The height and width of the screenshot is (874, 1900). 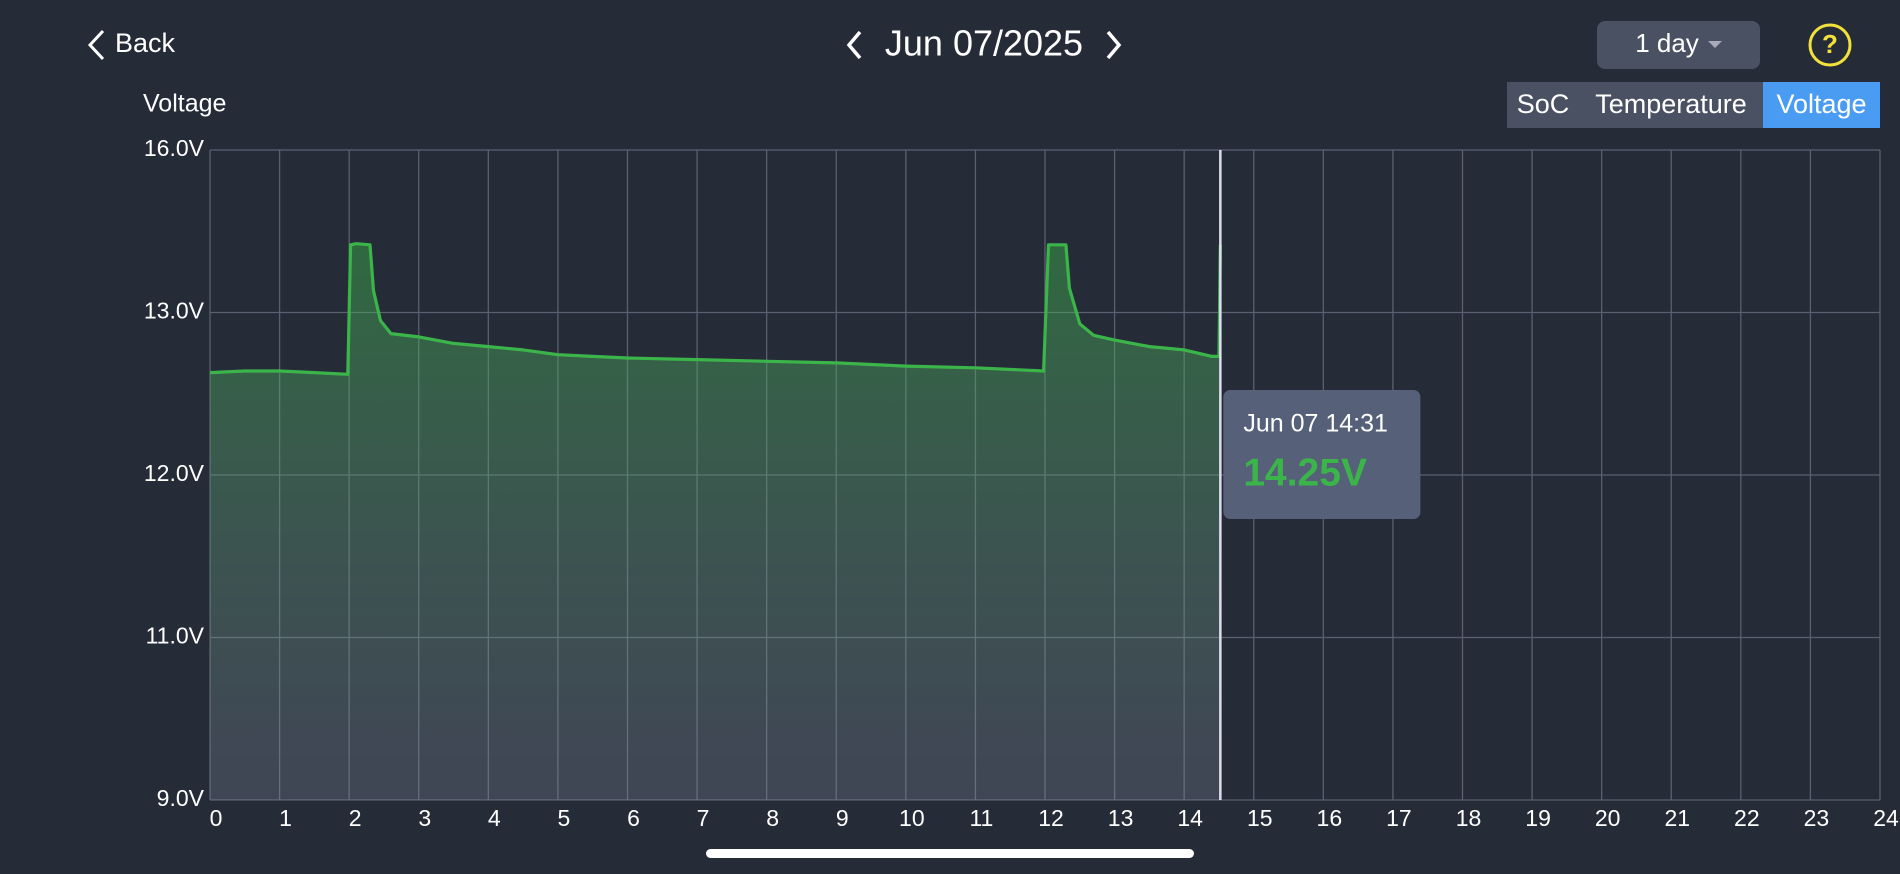 I want to click on x-tick-label: 23, so click(x=1817, y=818).